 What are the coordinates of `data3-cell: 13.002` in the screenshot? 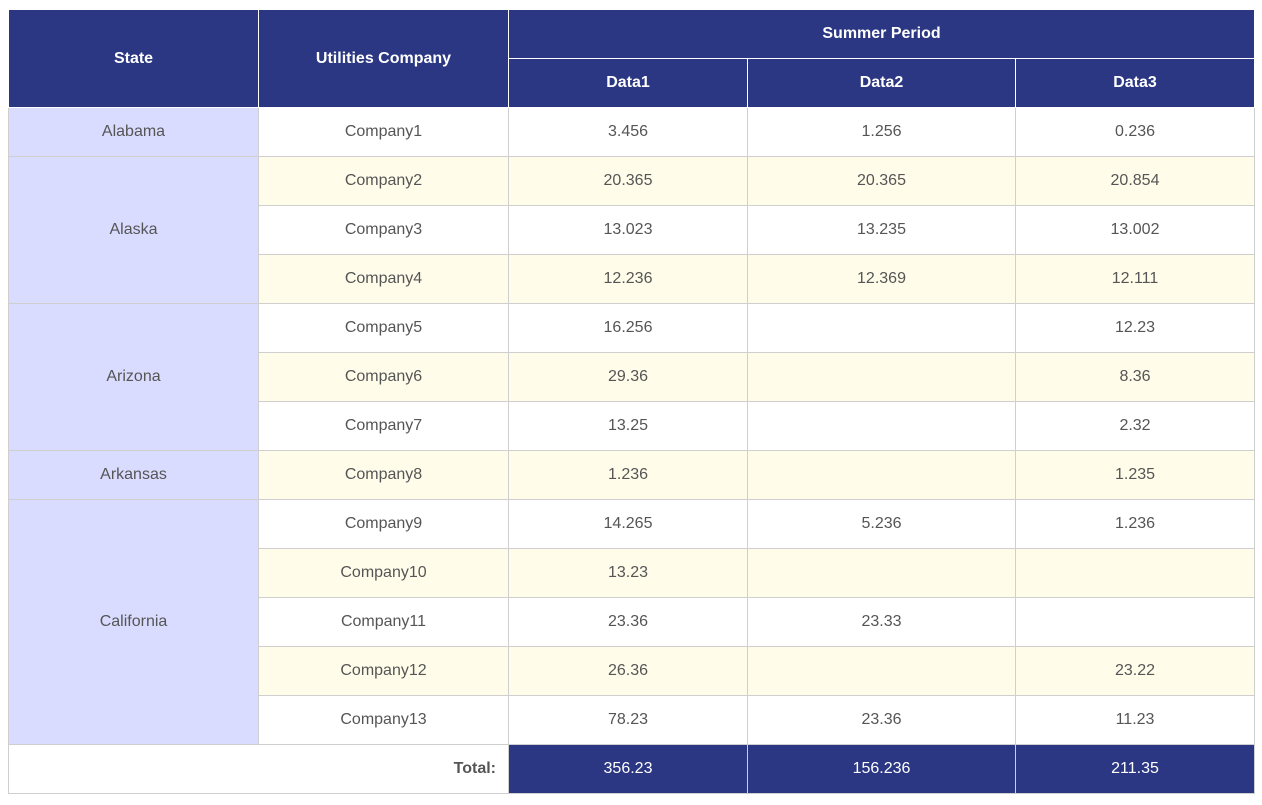 It's located at (1135, 230).